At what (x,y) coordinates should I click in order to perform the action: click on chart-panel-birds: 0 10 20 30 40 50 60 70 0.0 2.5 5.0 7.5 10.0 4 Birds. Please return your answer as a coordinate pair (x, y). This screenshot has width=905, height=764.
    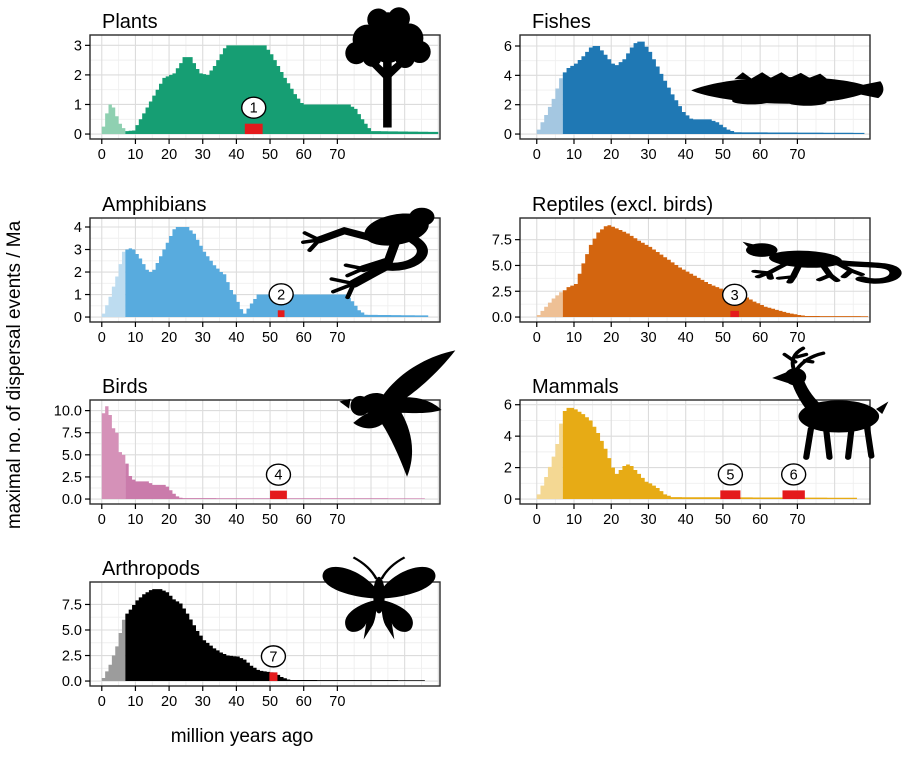
    Looking at the image, I should click on (255, 439).